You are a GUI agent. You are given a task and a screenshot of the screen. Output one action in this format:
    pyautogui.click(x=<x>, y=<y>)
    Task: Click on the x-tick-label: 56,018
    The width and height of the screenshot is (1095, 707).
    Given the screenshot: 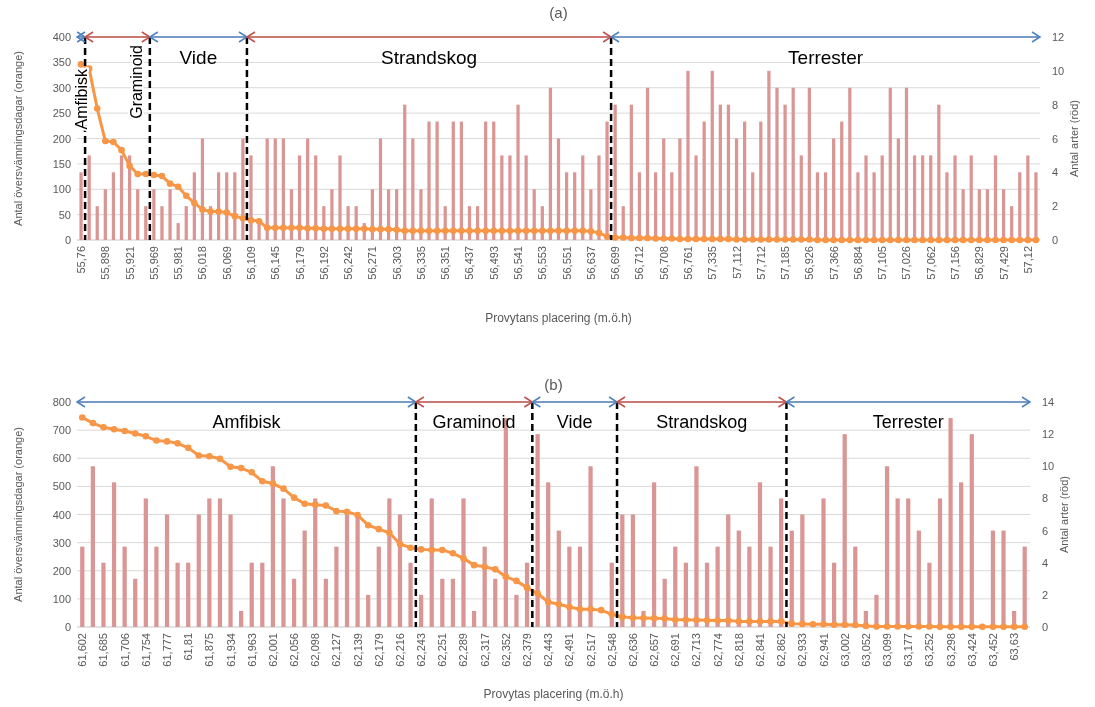 What is the action you would take?
    pyautogui.click(x=202, y=263)
    